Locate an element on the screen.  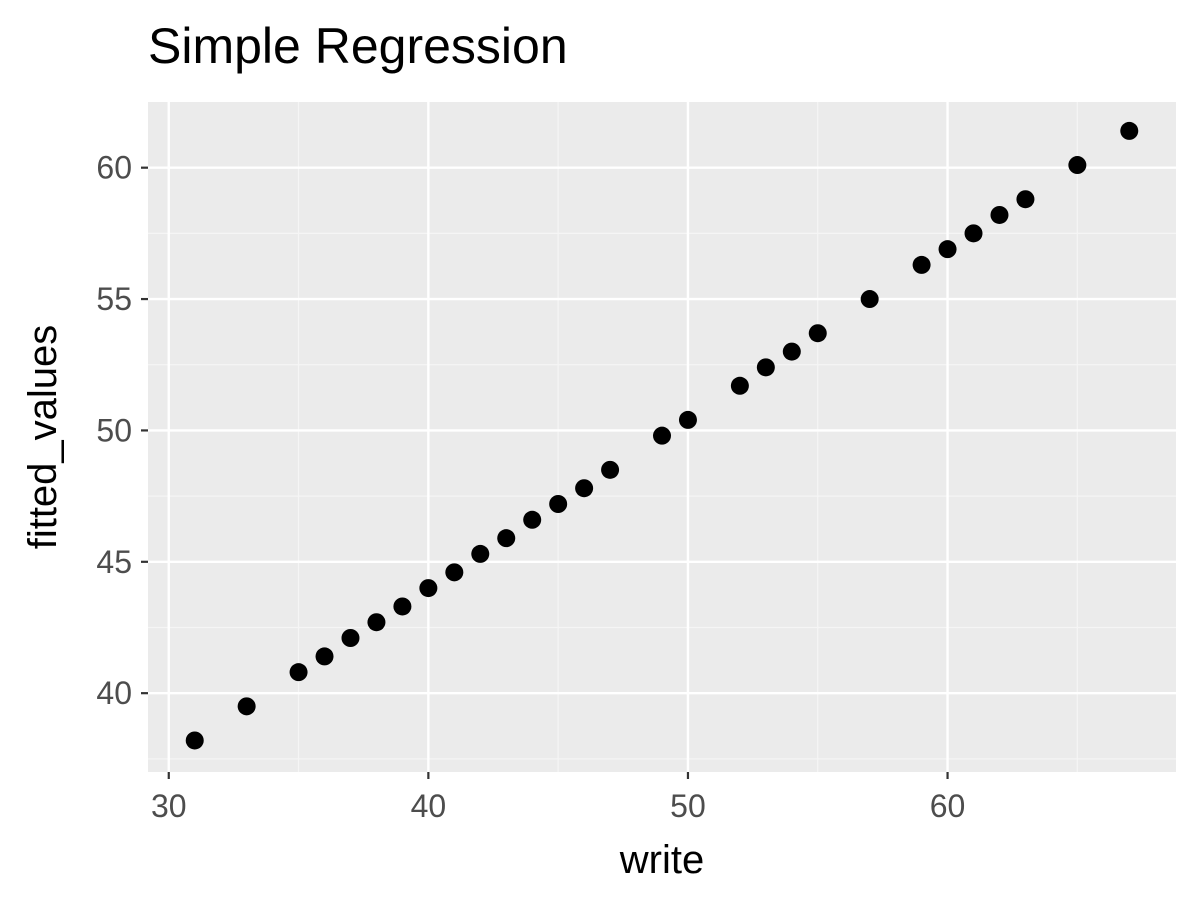
y-tick-label: 50 is located at coordinates (114, 430).